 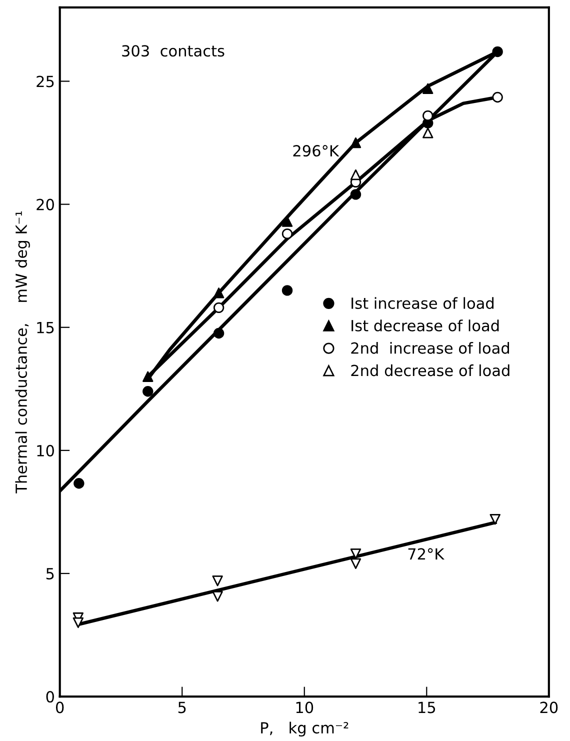 I want to click on x-tick-label: 15, so click(x=427, y=708).